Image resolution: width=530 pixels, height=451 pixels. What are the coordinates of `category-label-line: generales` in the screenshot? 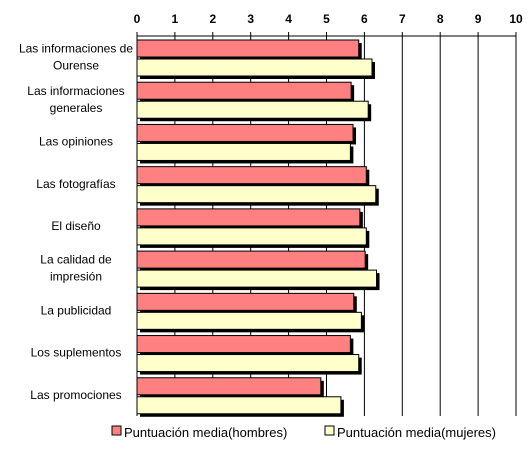 It's located at (76, 108).